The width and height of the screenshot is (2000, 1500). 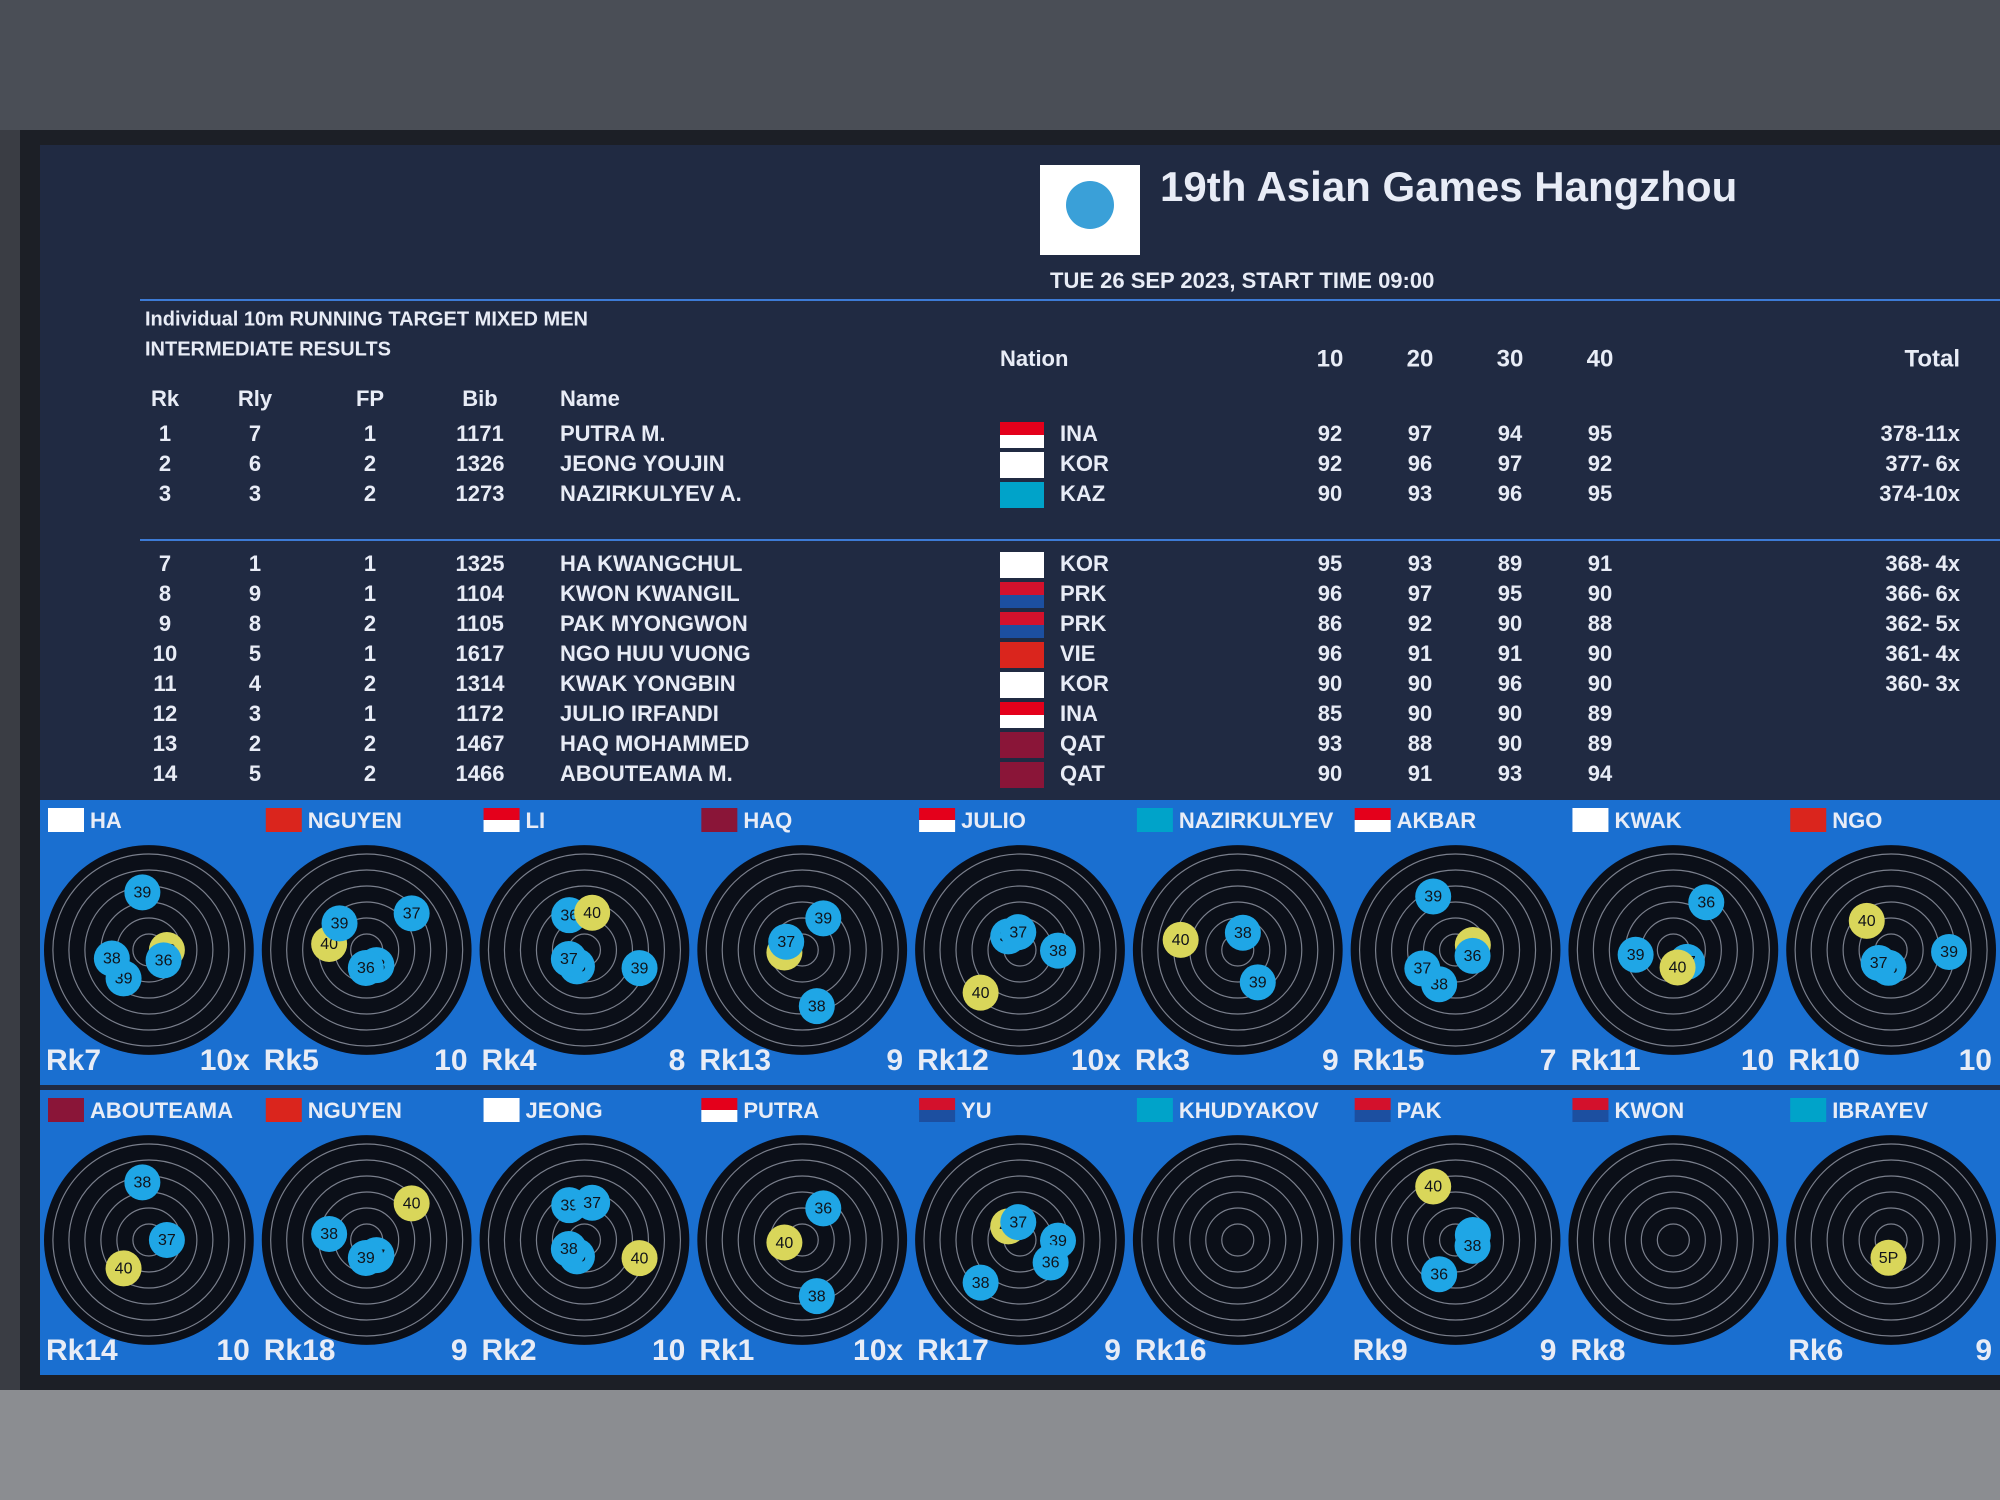 I want to click on target-rank: Rk5, so click(x=291, y=1060).